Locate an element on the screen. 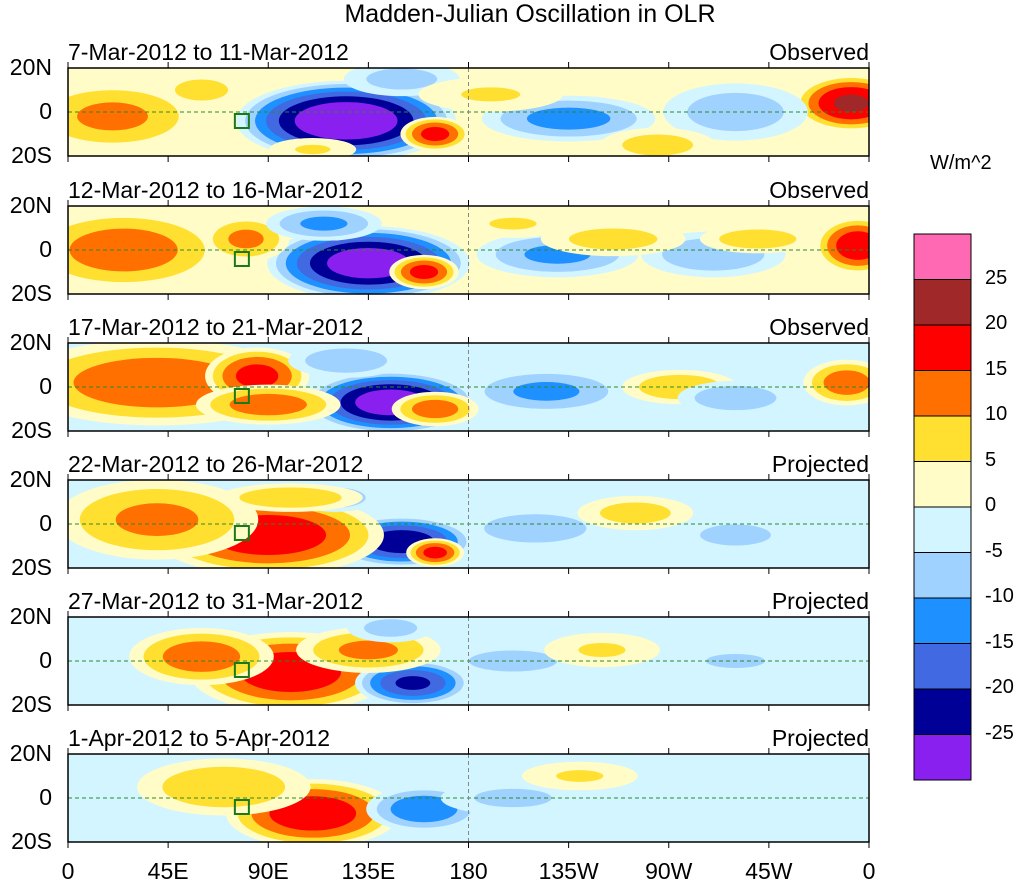 This screenshot has height=887, width=1021. colorbar-label: 25 is located at coordinates (996, 277).